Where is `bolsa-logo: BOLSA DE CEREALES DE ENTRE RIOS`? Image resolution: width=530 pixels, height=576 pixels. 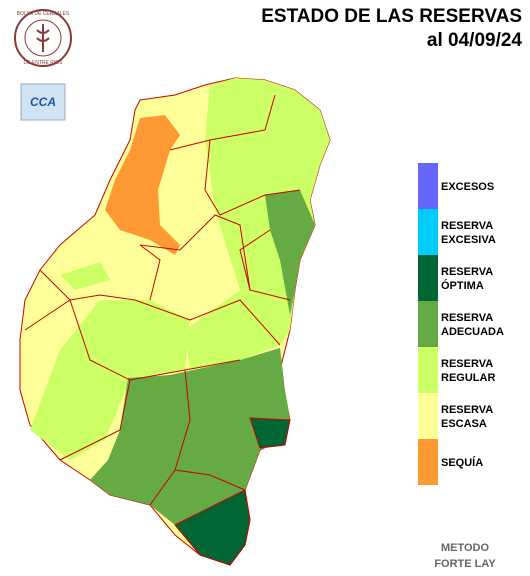 bolsa-logo: BOLSA DE CEREALES DE ENTRE RIOS is located at coordinates (43, 38).